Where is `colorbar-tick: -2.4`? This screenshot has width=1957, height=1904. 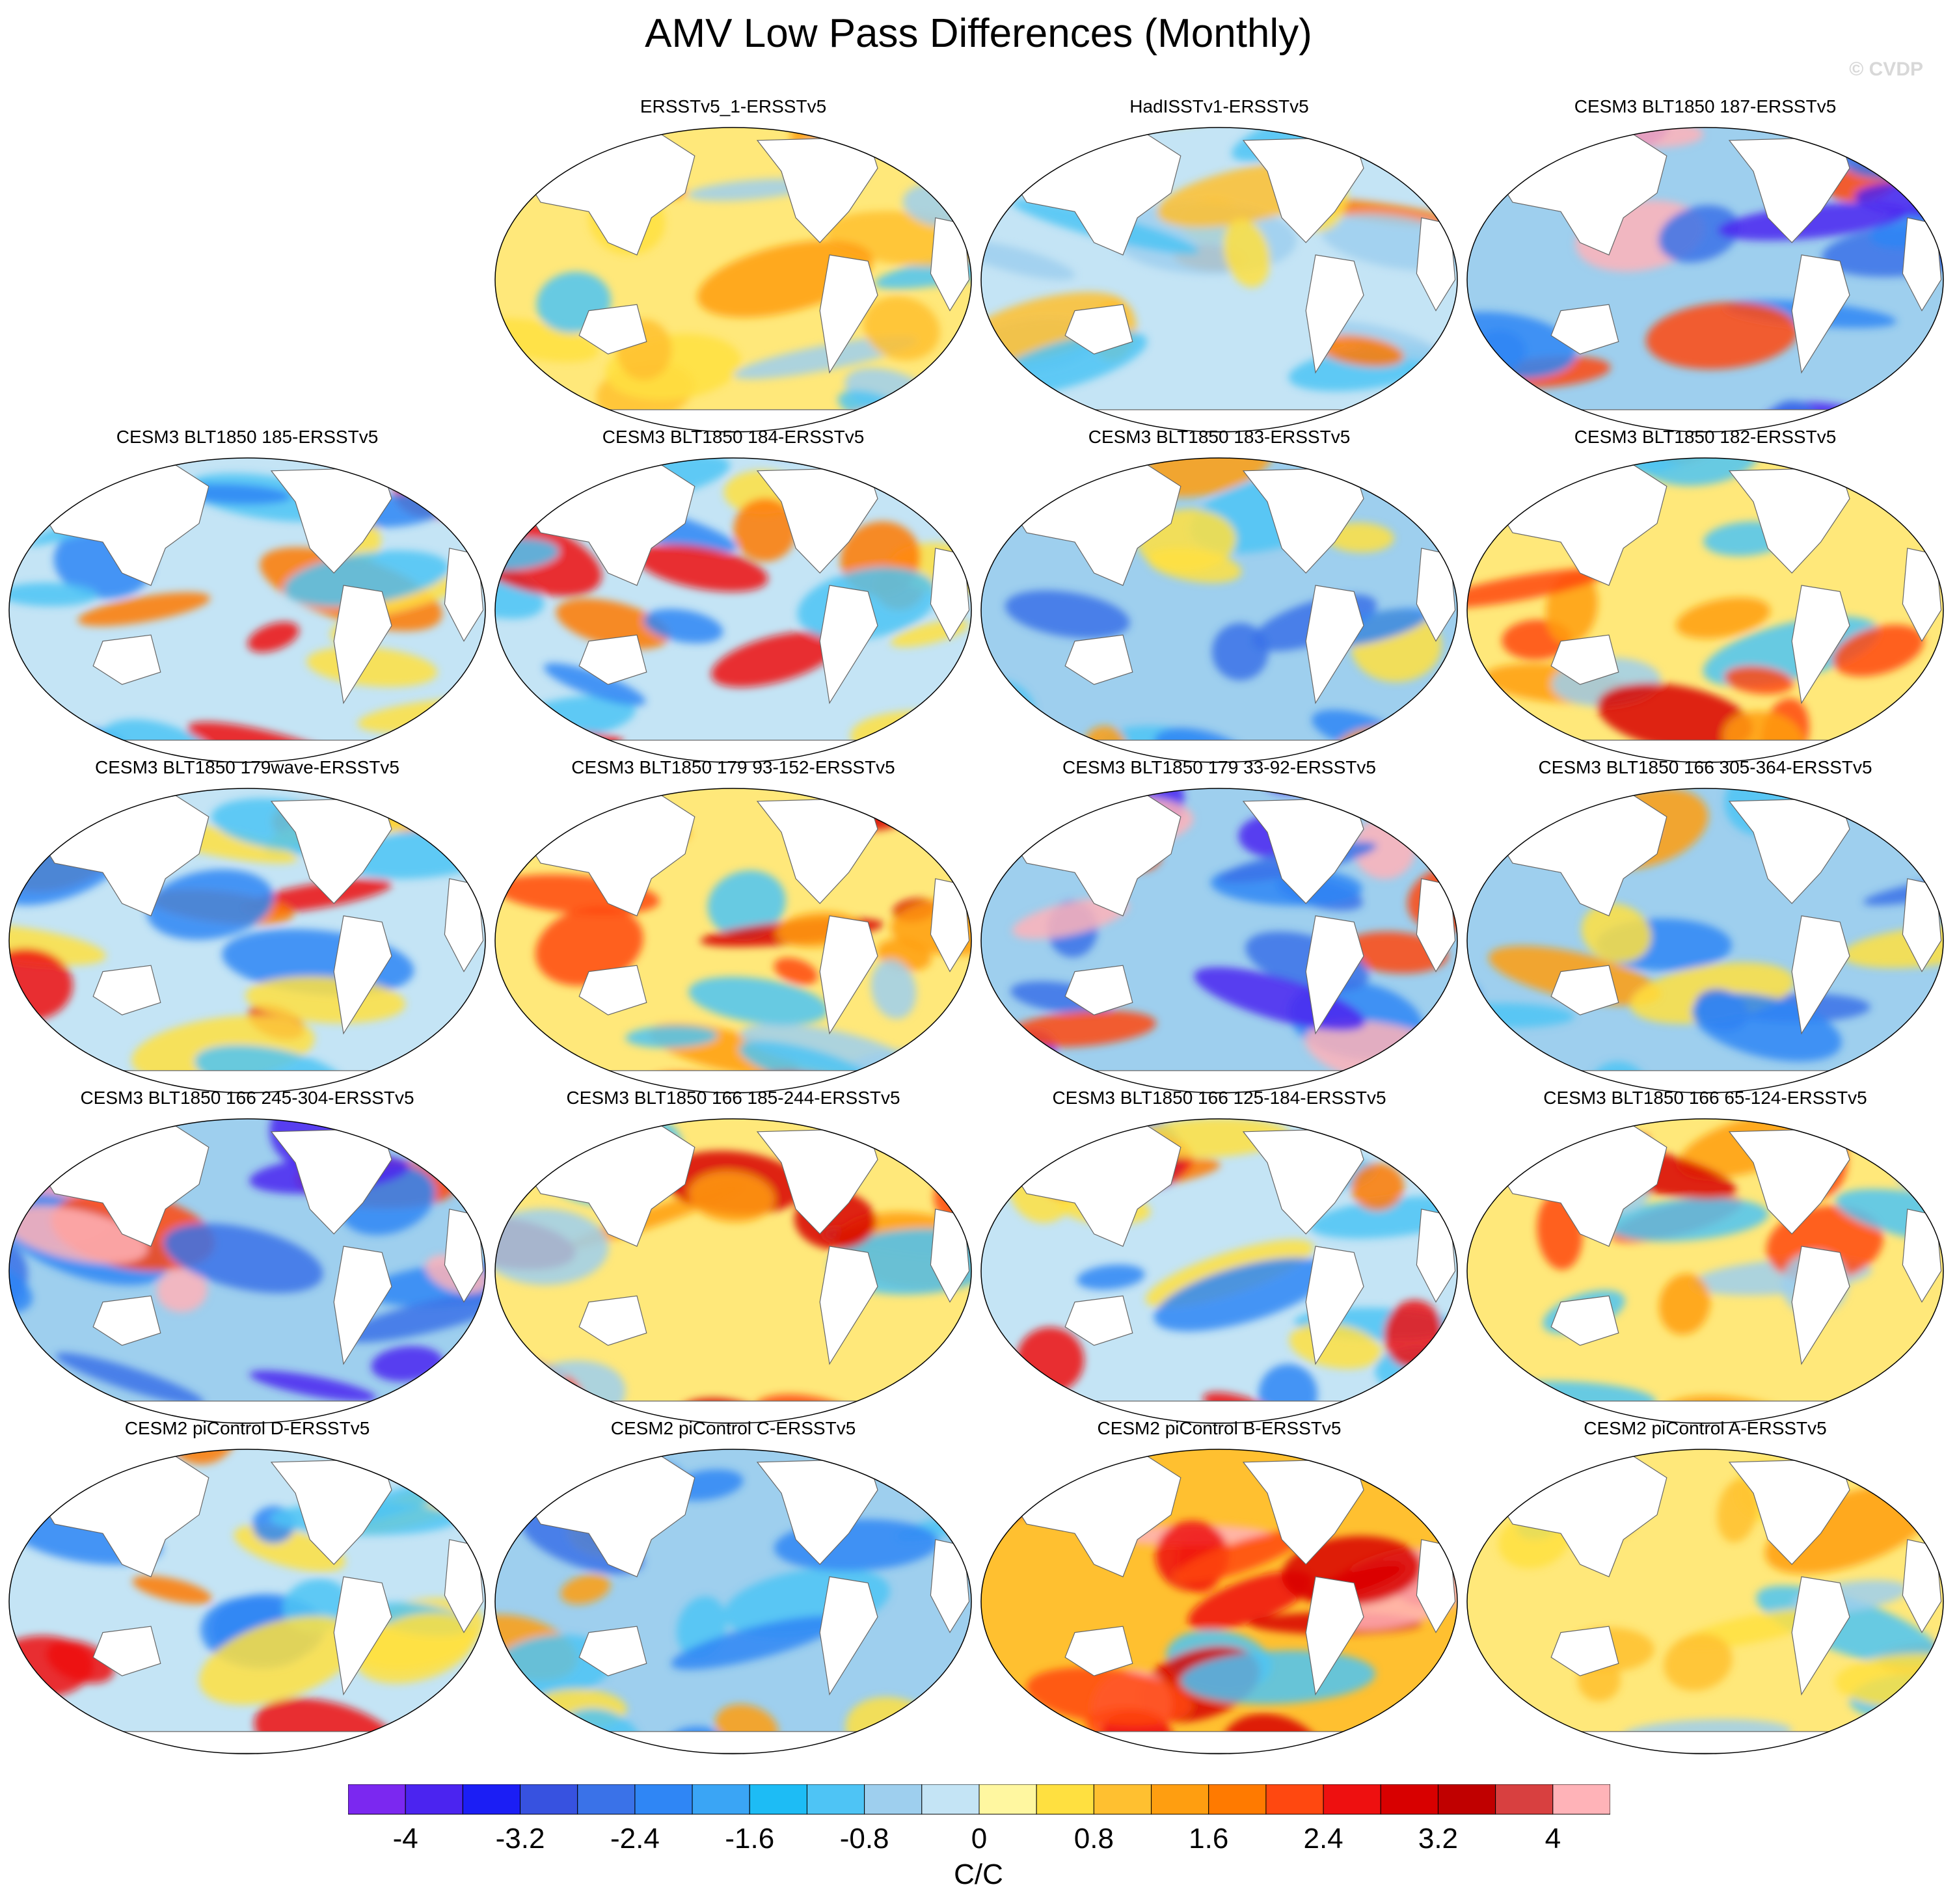 colorbar-tick: -2.4 is located at coordinates (635, 1839).